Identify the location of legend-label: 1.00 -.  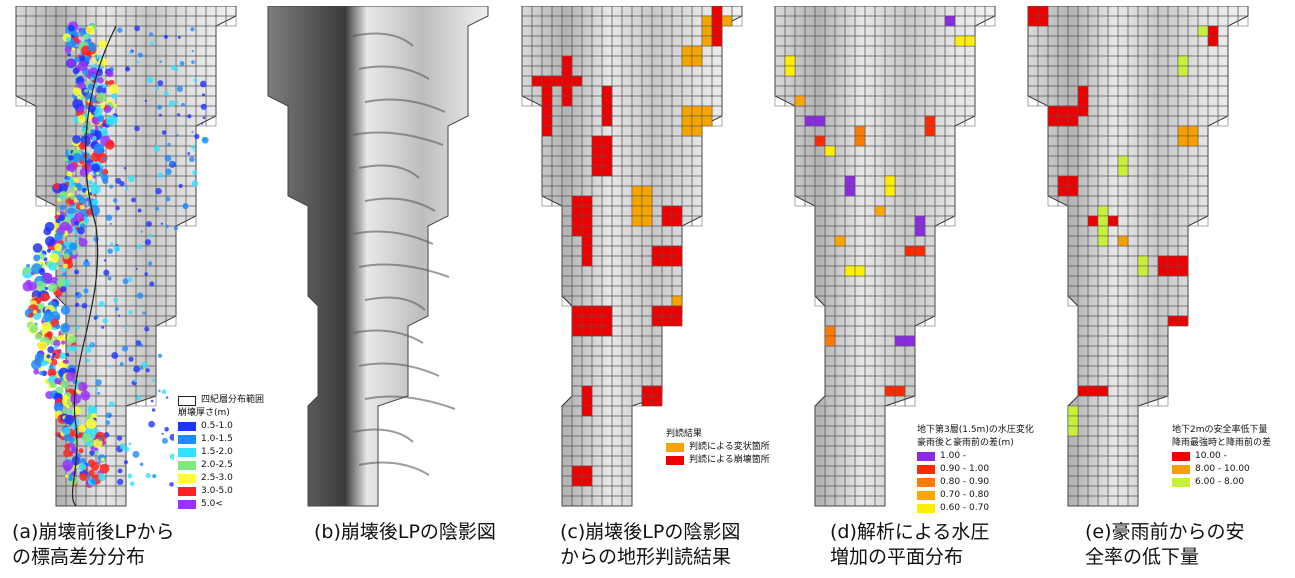
(953, 456).